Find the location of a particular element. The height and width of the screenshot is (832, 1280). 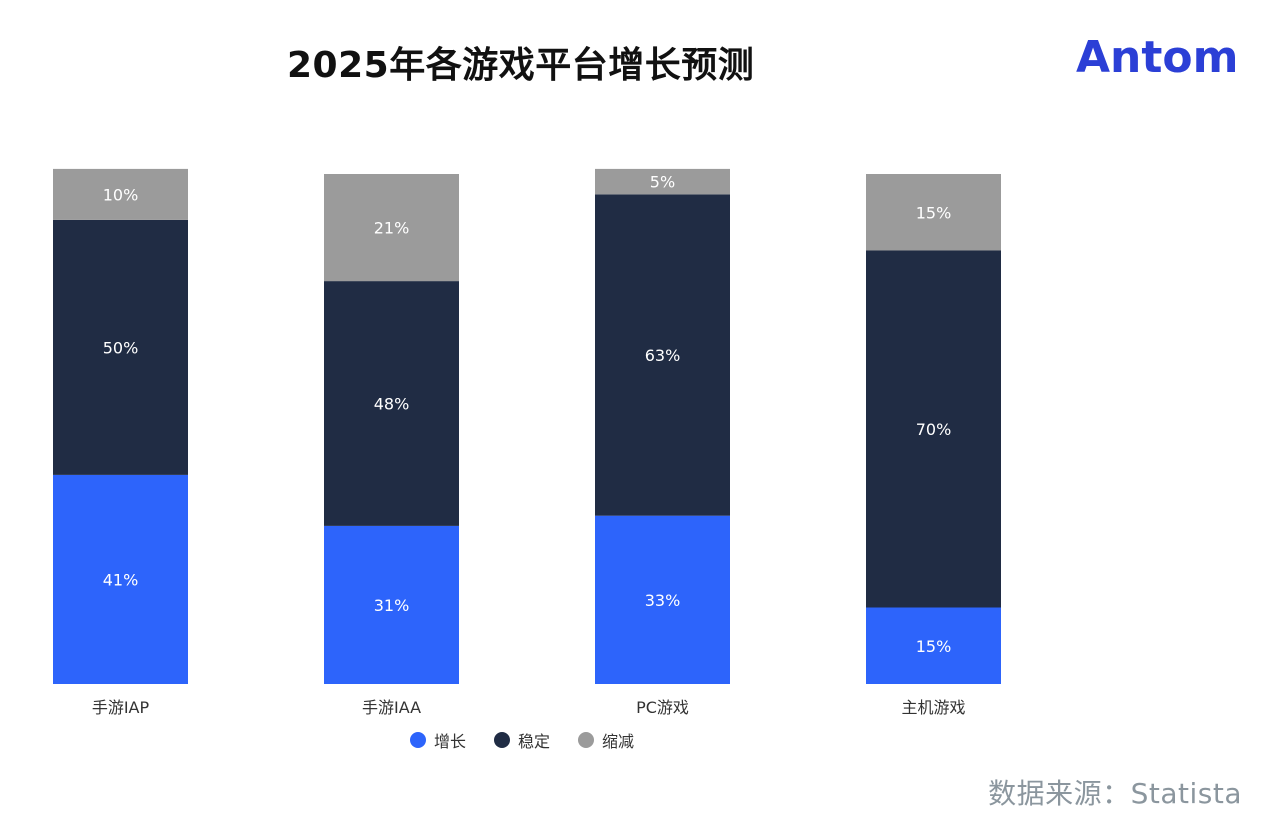

data-label: 33% is located at coordinates (663, 600).